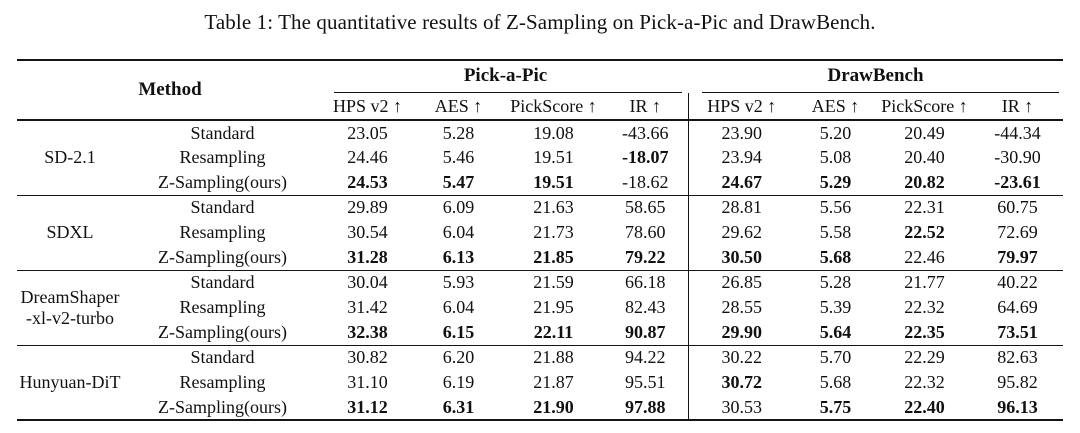 The image size is (1080, 433). I want to click on metric-value: 24.67, so click(741, 183).